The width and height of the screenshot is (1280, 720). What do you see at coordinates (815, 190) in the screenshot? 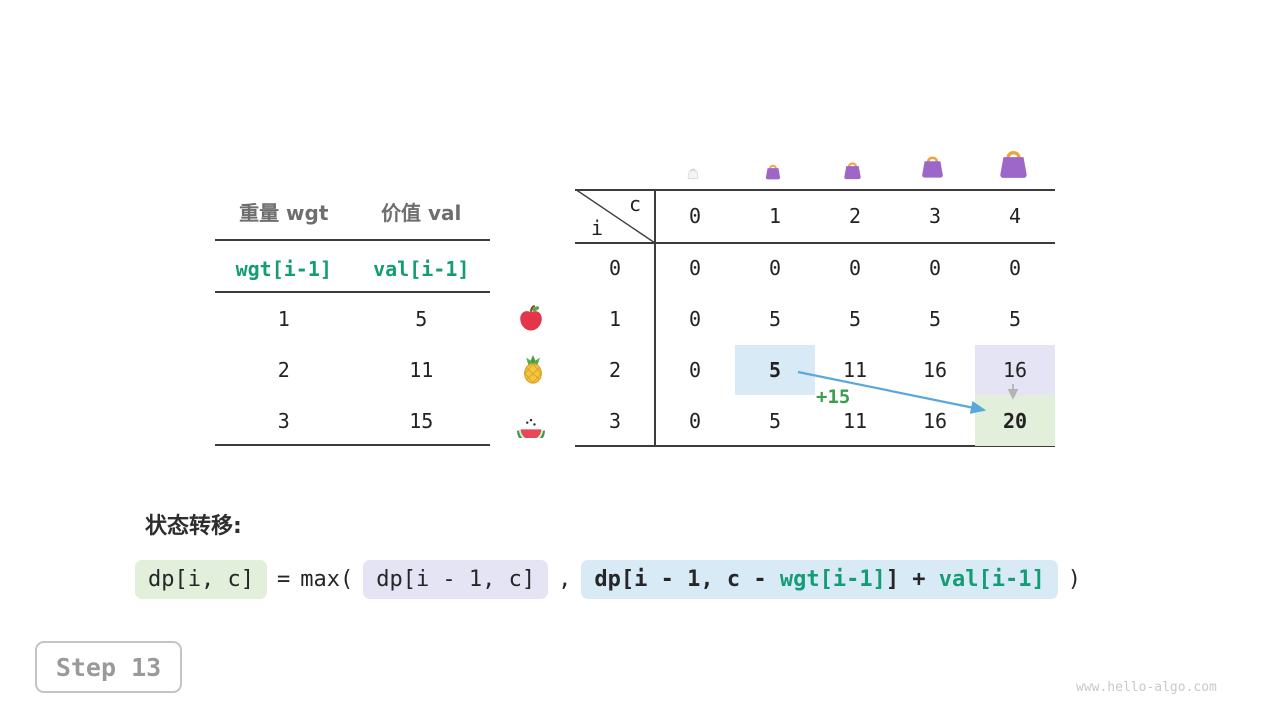
I see `dp-table-top-line` at bounding box center [815, 190].